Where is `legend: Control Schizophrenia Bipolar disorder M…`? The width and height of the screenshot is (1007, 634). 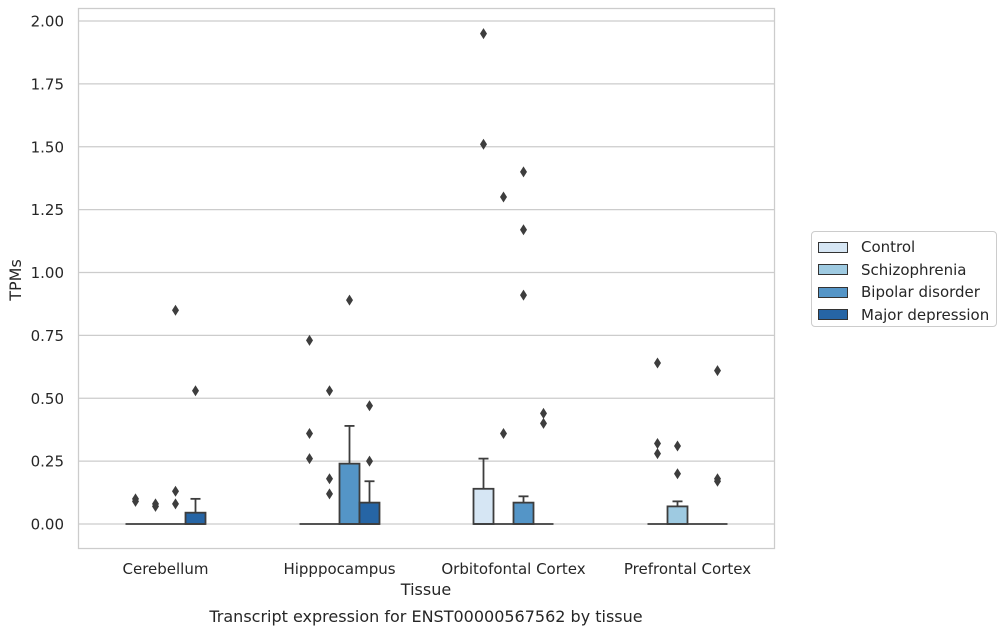
legend: Control Schizophrenia Bipolar disorder M… is located at coordinates (904, 279).